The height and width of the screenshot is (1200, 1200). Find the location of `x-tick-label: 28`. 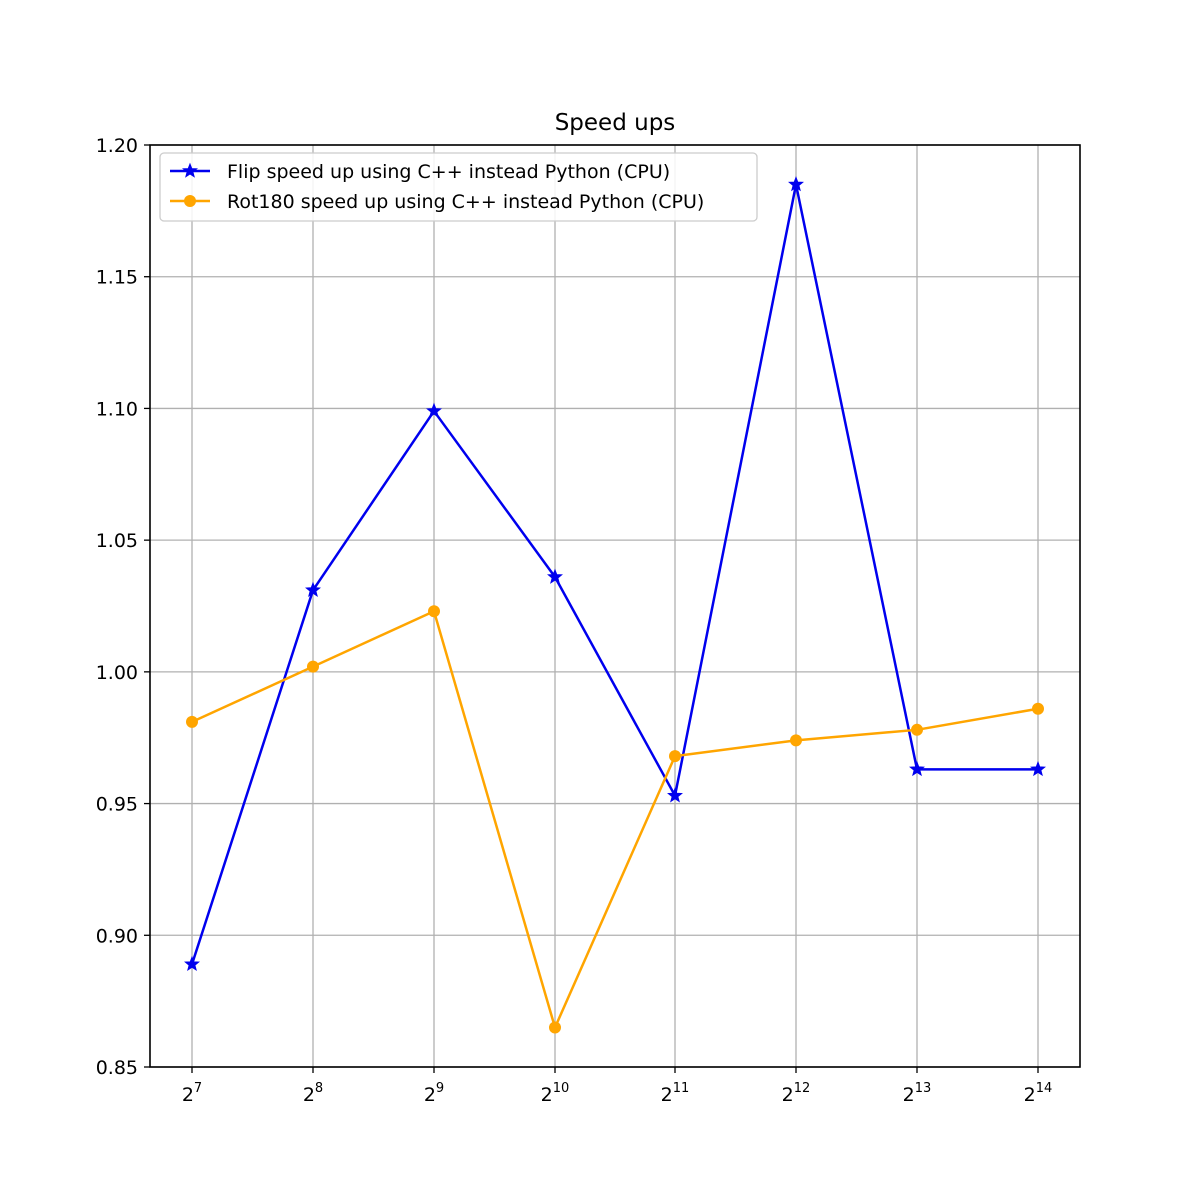

x-tick-label: 28 is located at coordinates (313, 1093).